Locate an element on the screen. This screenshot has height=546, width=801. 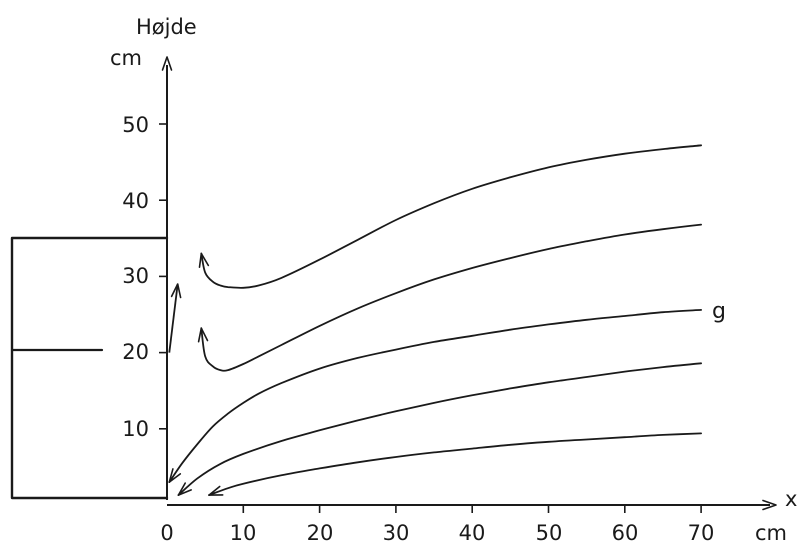
y-tick-label: 30 is located at coordinates (135, 276).